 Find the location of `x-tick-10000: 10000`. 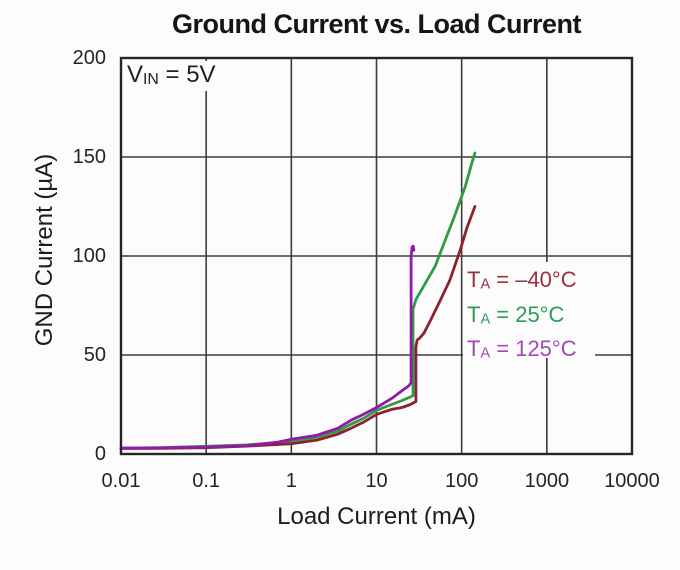

x-tick-10000: 10000 is located at coordinates (632, 481).